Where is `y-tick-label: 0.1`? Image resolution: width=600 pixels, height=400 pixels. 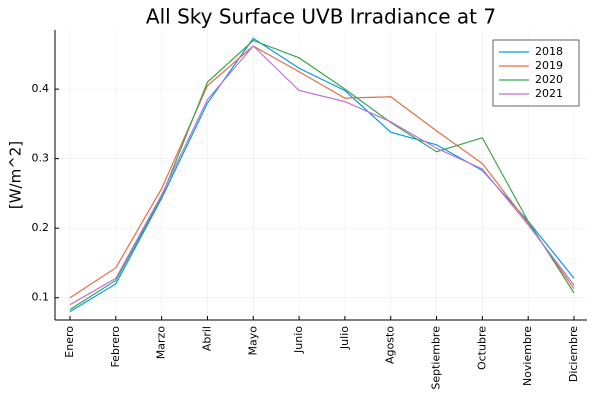 y-tick-label: 0.1 is located at coordinates (41, 297).